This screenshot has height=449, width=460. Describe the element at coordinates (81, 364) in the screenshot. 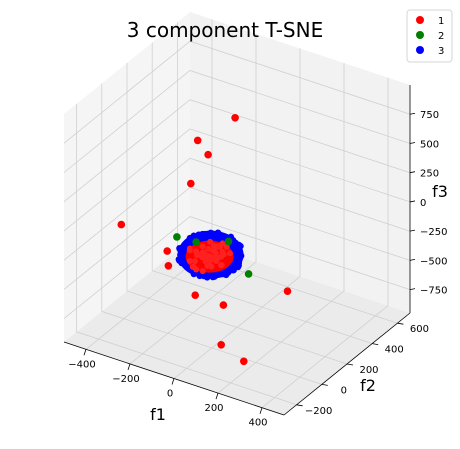

I see `x-tick-label: −400` at that location.